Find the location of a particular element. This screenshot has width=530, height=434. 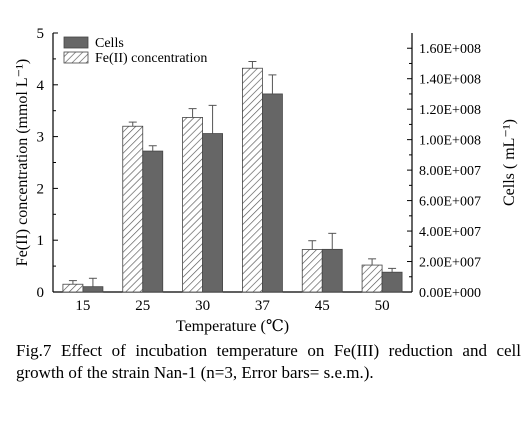

y2-axis-label: Cells ( mL⁻¹) is located at coordinates (509, 162).